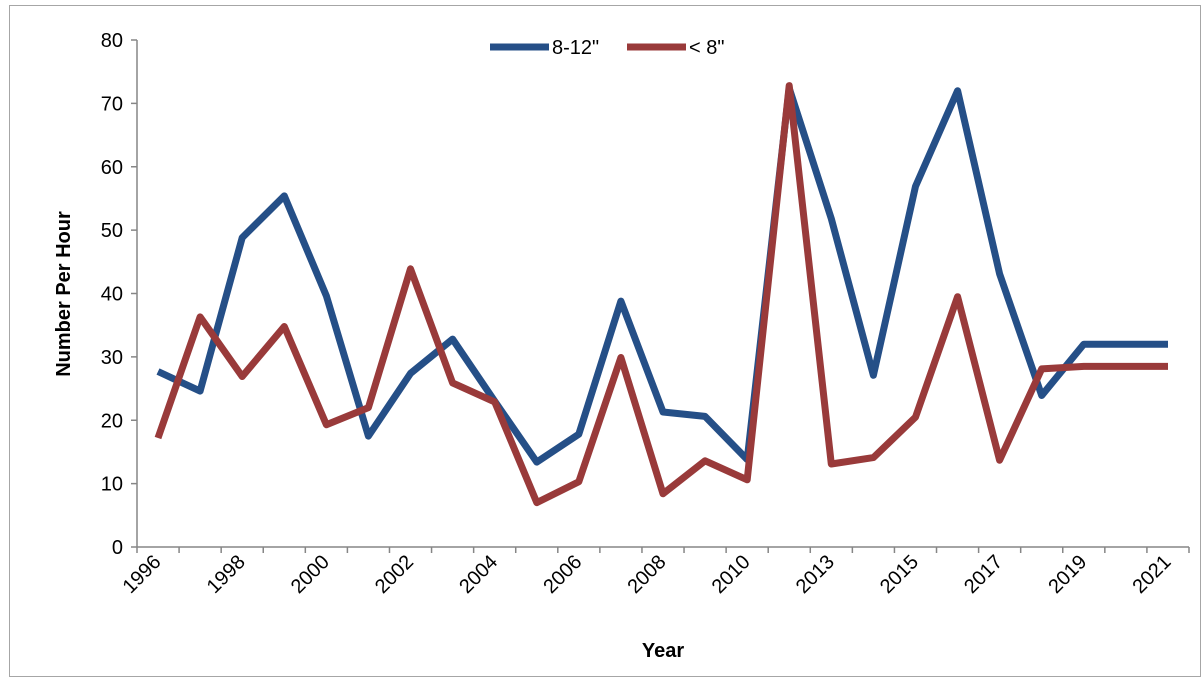  Describe the element at coordinates (112, 295) in the screenshot. I see `y-tick-label: 40` at that location.